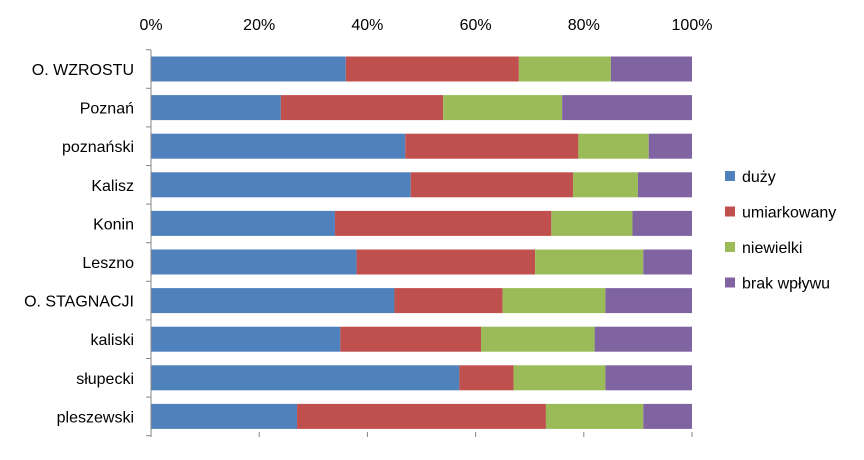 The width and height of the screenshot is (864, 460). What do you see at coordinates (584, 25) in the screenshot?
I see `x-tick-label: 80%` at bounding box center [584, 25].